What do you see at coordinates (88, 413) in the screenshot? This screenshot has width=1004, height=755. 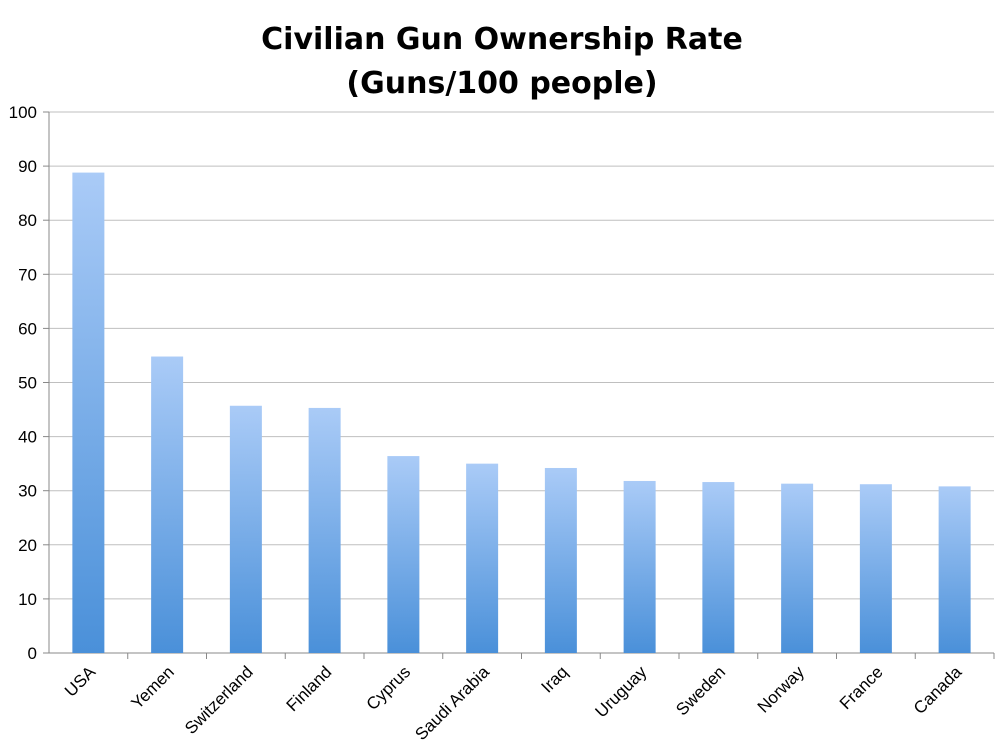 I see `bar-usa` at bounding box center [88, 413].